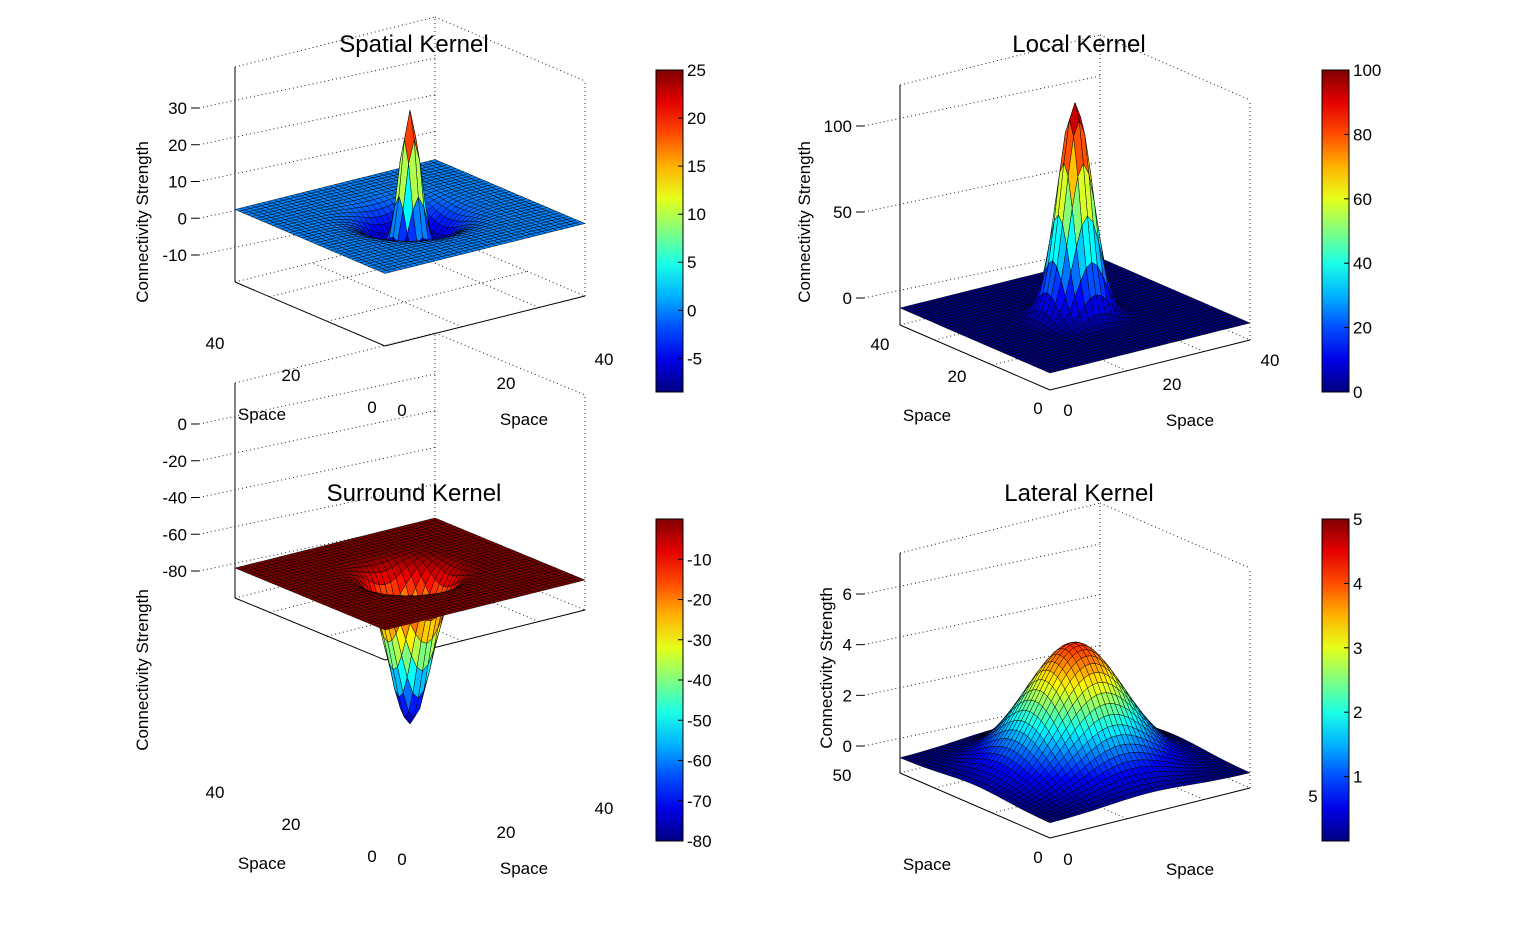  Describe the element at coordinates (1362, 199) in the screenshot. I see `colorbar-tick-label: 60` at that location.